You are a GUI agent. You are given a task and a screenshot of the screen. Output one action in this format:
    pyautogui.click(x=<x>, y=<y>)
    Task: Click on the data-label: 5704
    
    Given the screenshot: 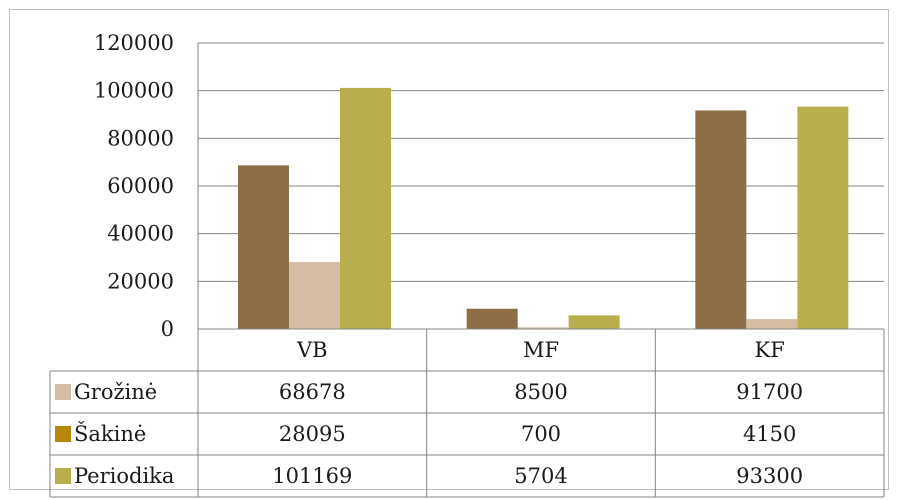 What is the action you would take?
    pyautogui.click(x=540, y=476)
    